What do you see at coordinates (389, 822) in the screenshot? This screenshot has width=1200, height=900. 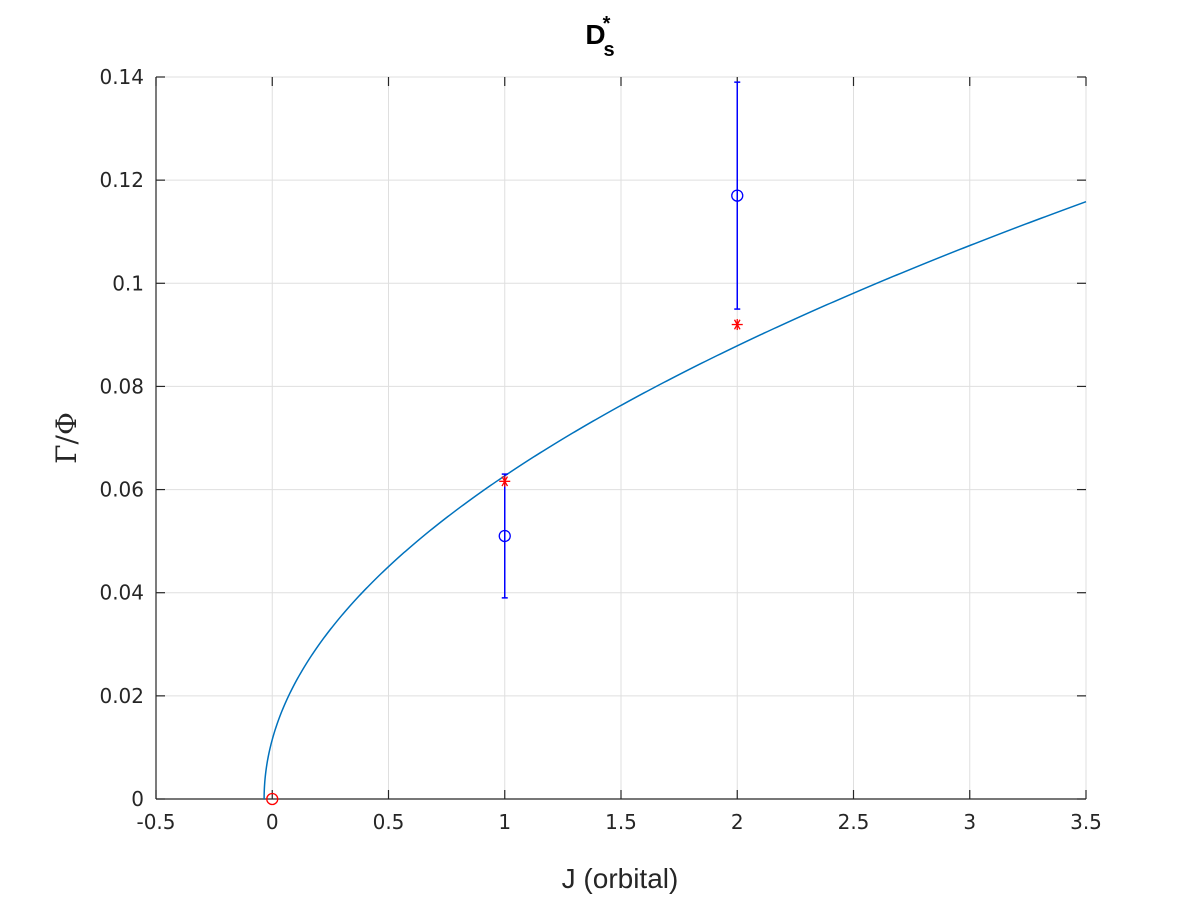 I see `x-tick-label: 0.5` at bounding box center [389, 822].